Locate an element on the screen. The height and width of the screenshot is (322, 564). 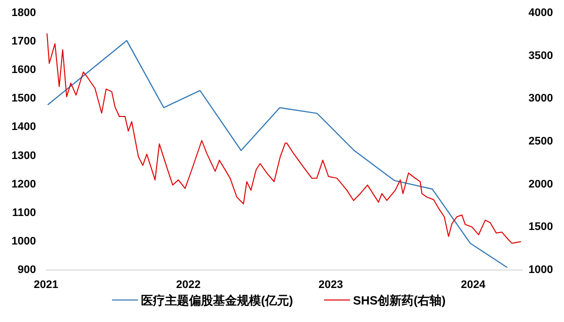
y-tick-label: 900 is located at coordinates (27, 270).